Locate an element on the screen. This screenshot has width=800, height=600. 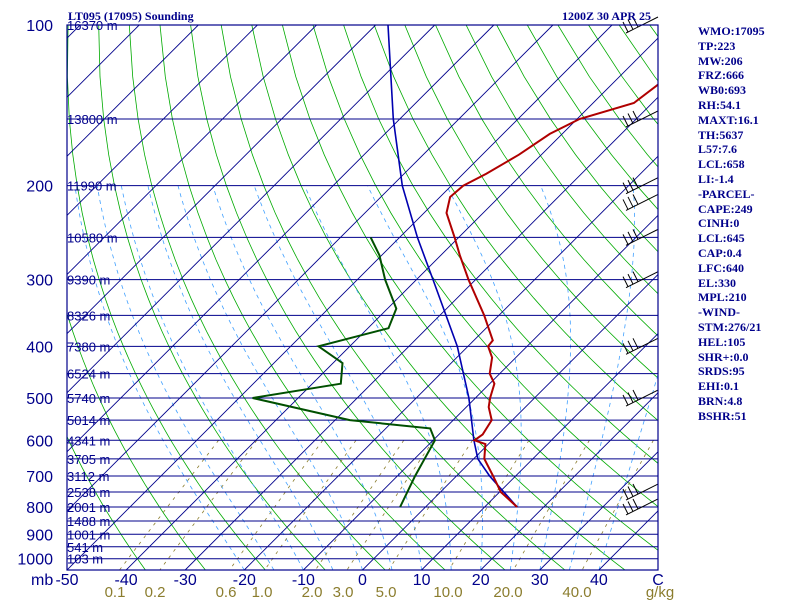
index-line: LCL:658 is located at coordinates (721, 164).